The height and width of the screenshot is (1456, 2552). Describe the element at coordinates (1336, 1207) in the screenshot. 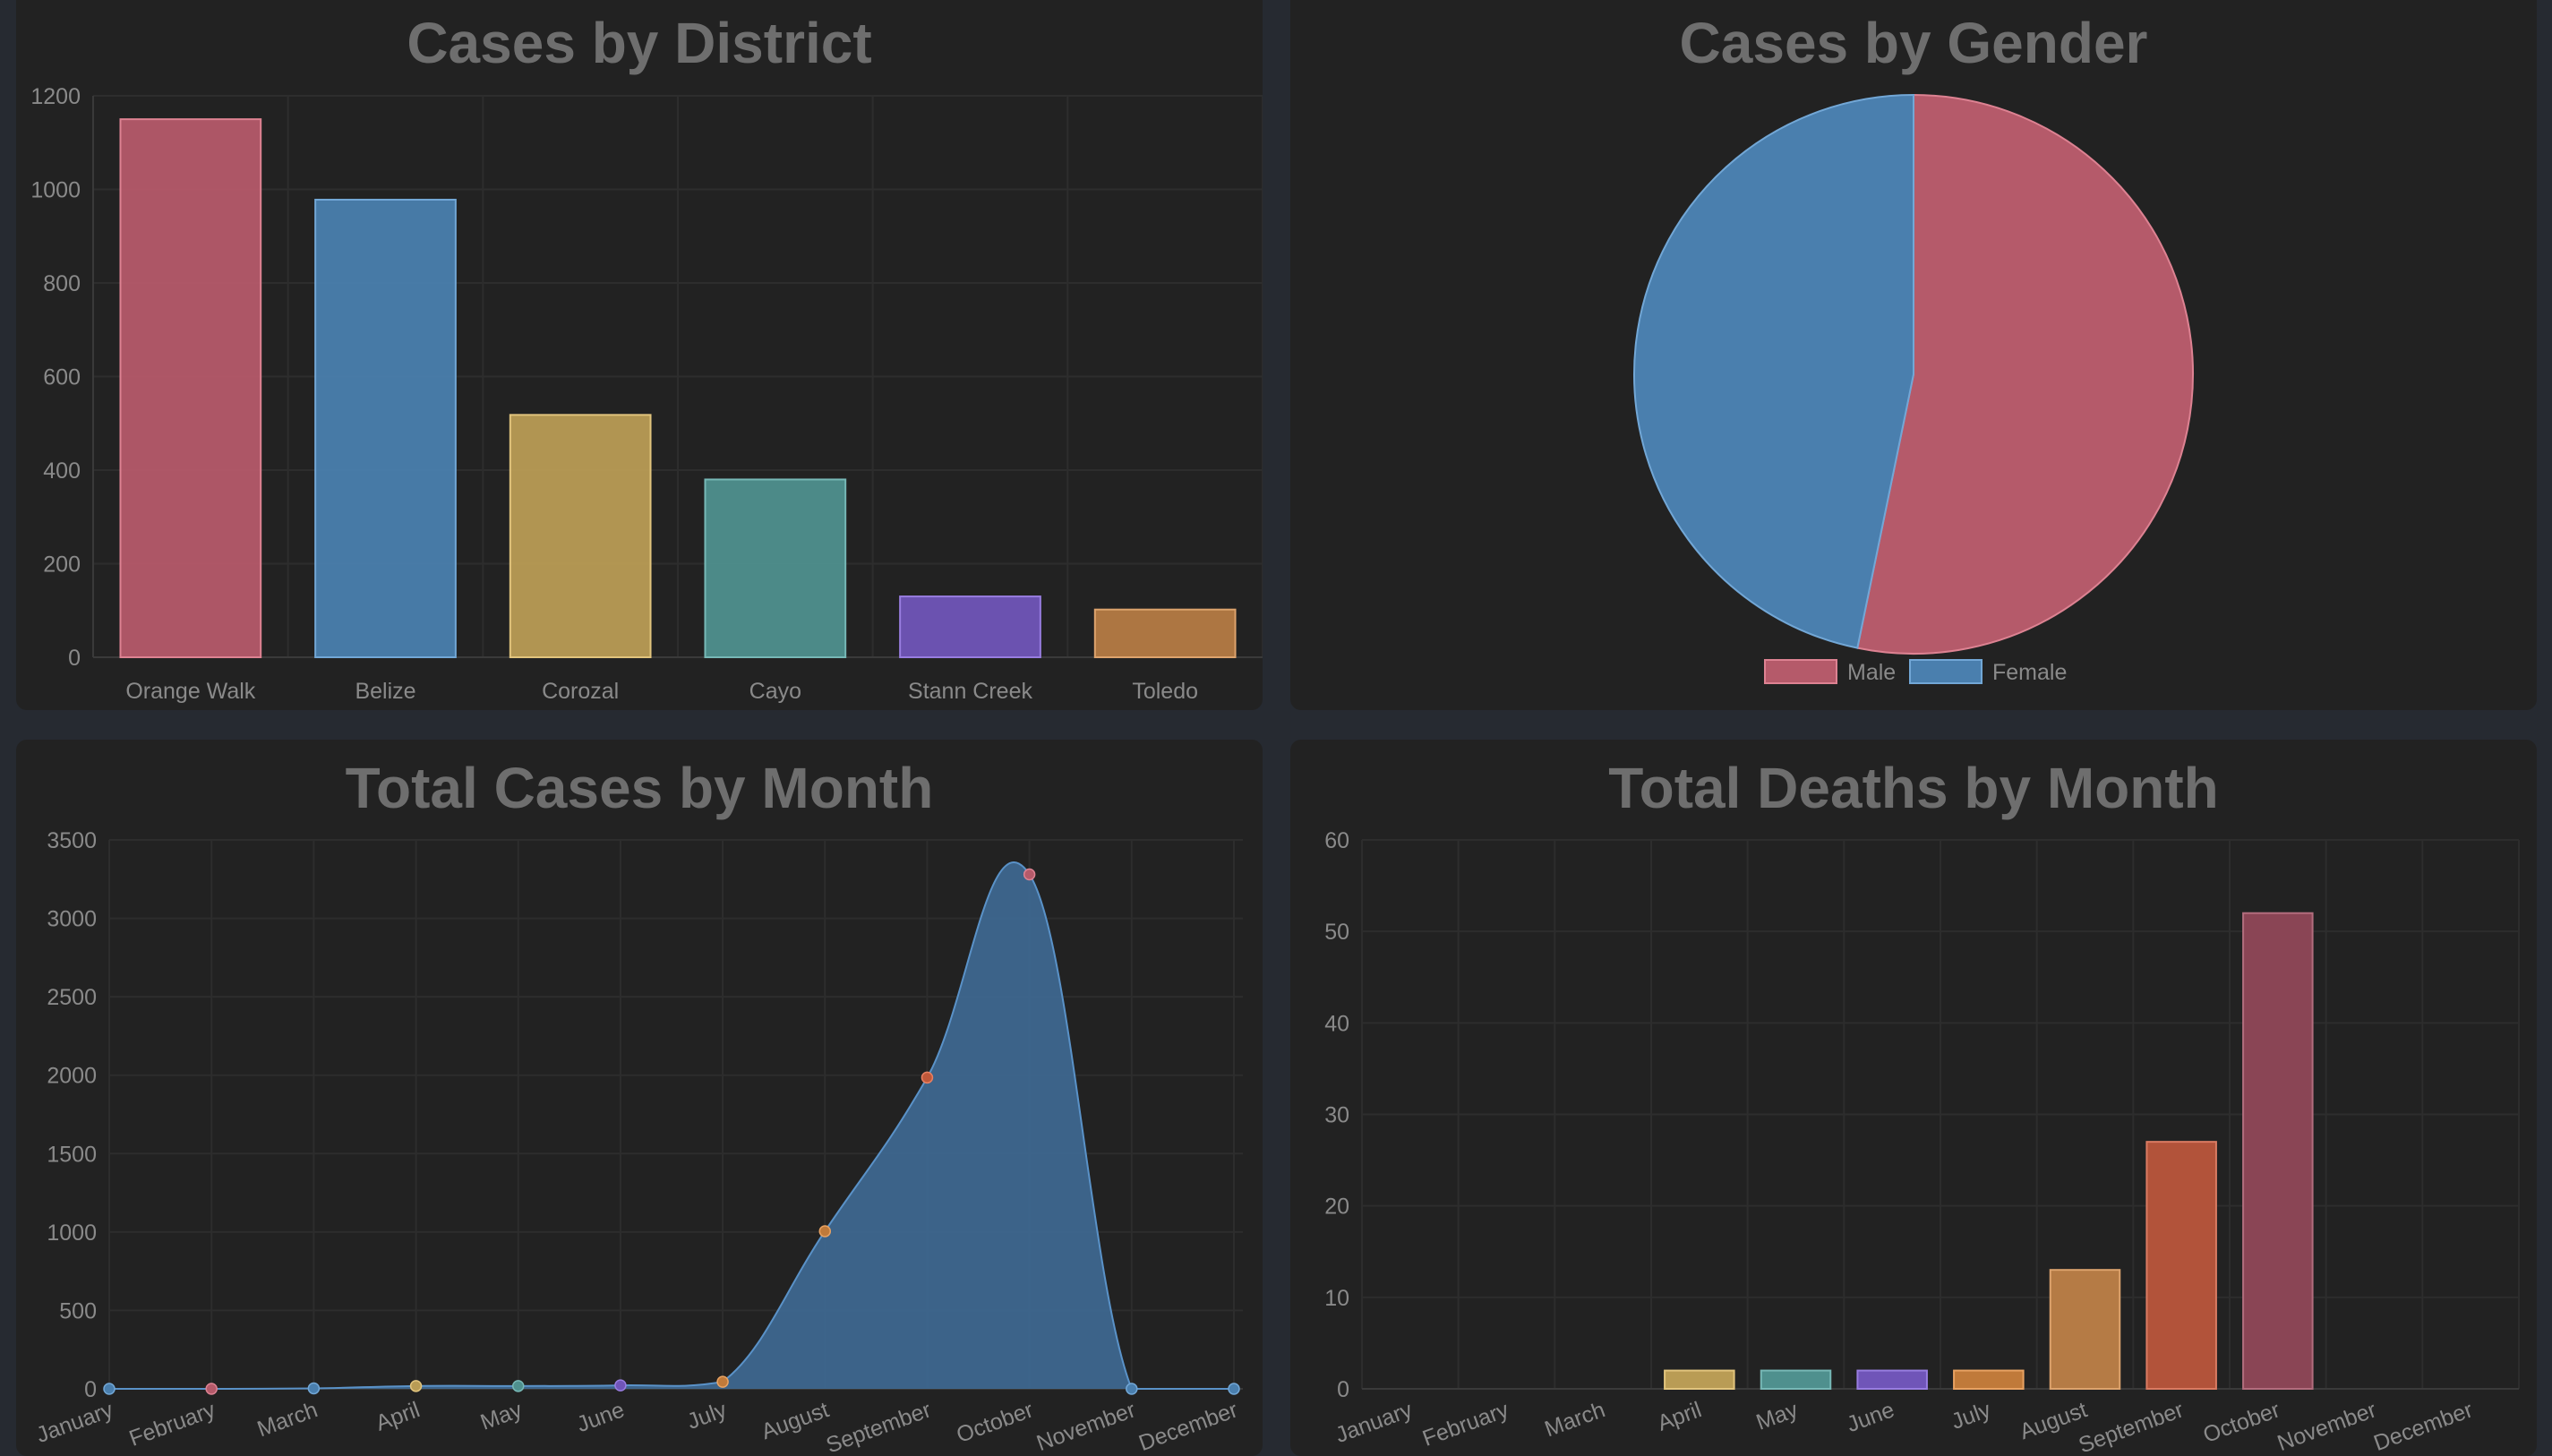

I see `y-tick-label: 20` at that location.